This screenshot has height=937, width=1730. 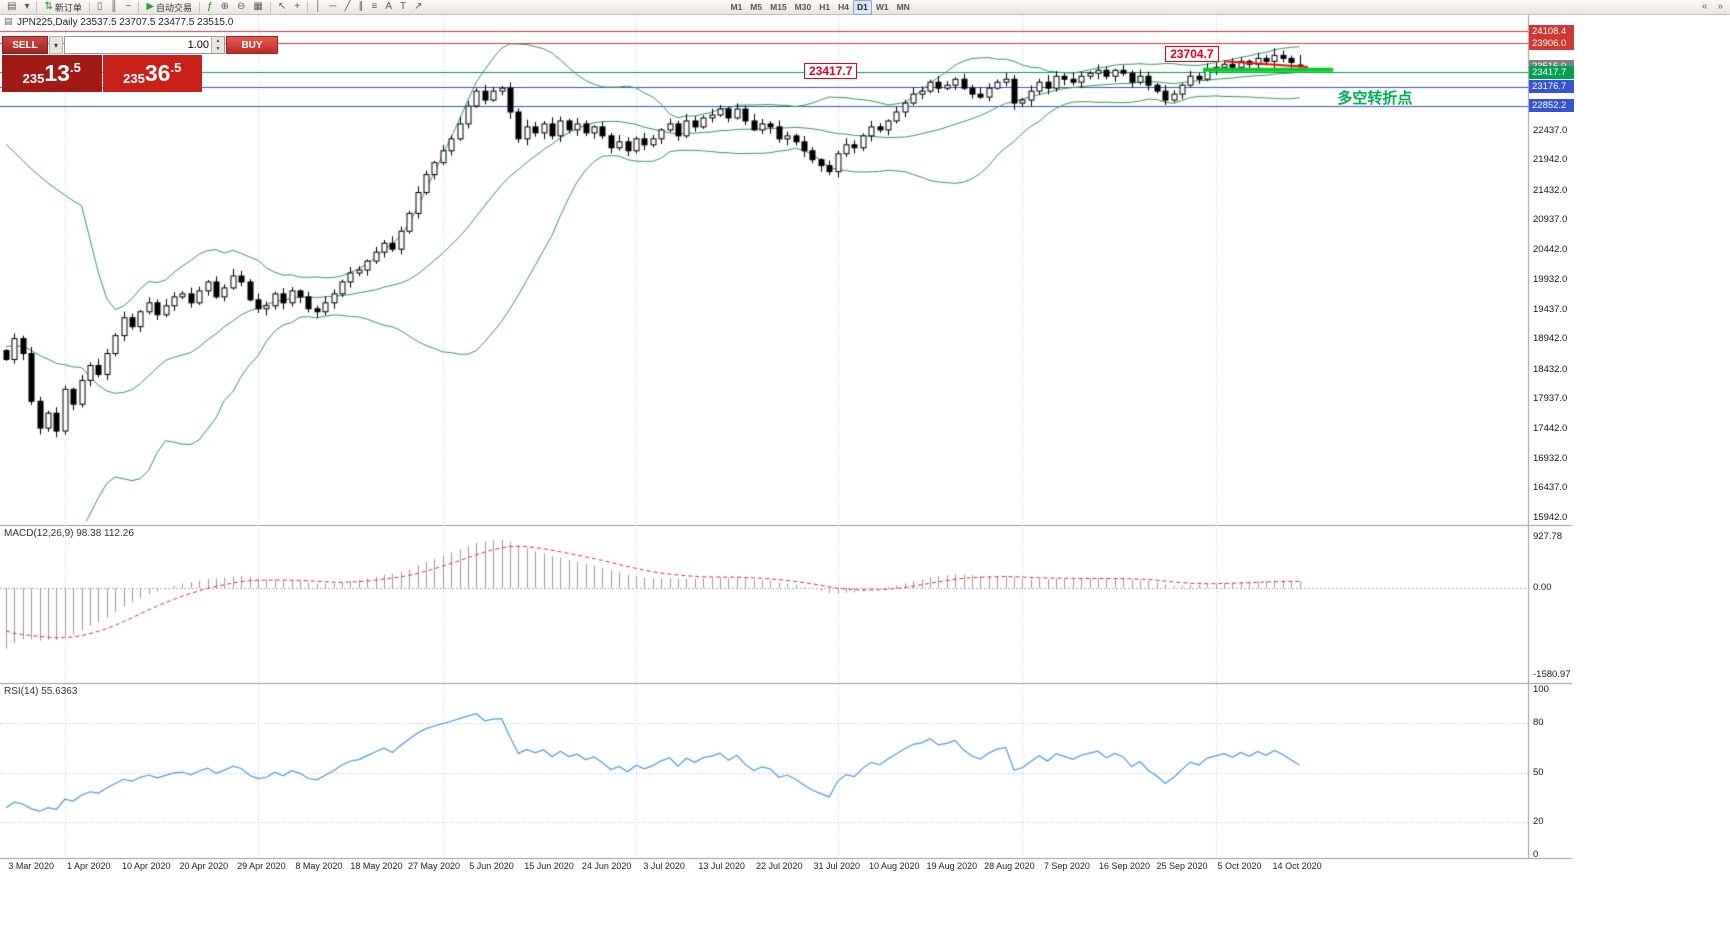 I want to click on rsi-axis-tick: 20, so click(x=1538, y=821).